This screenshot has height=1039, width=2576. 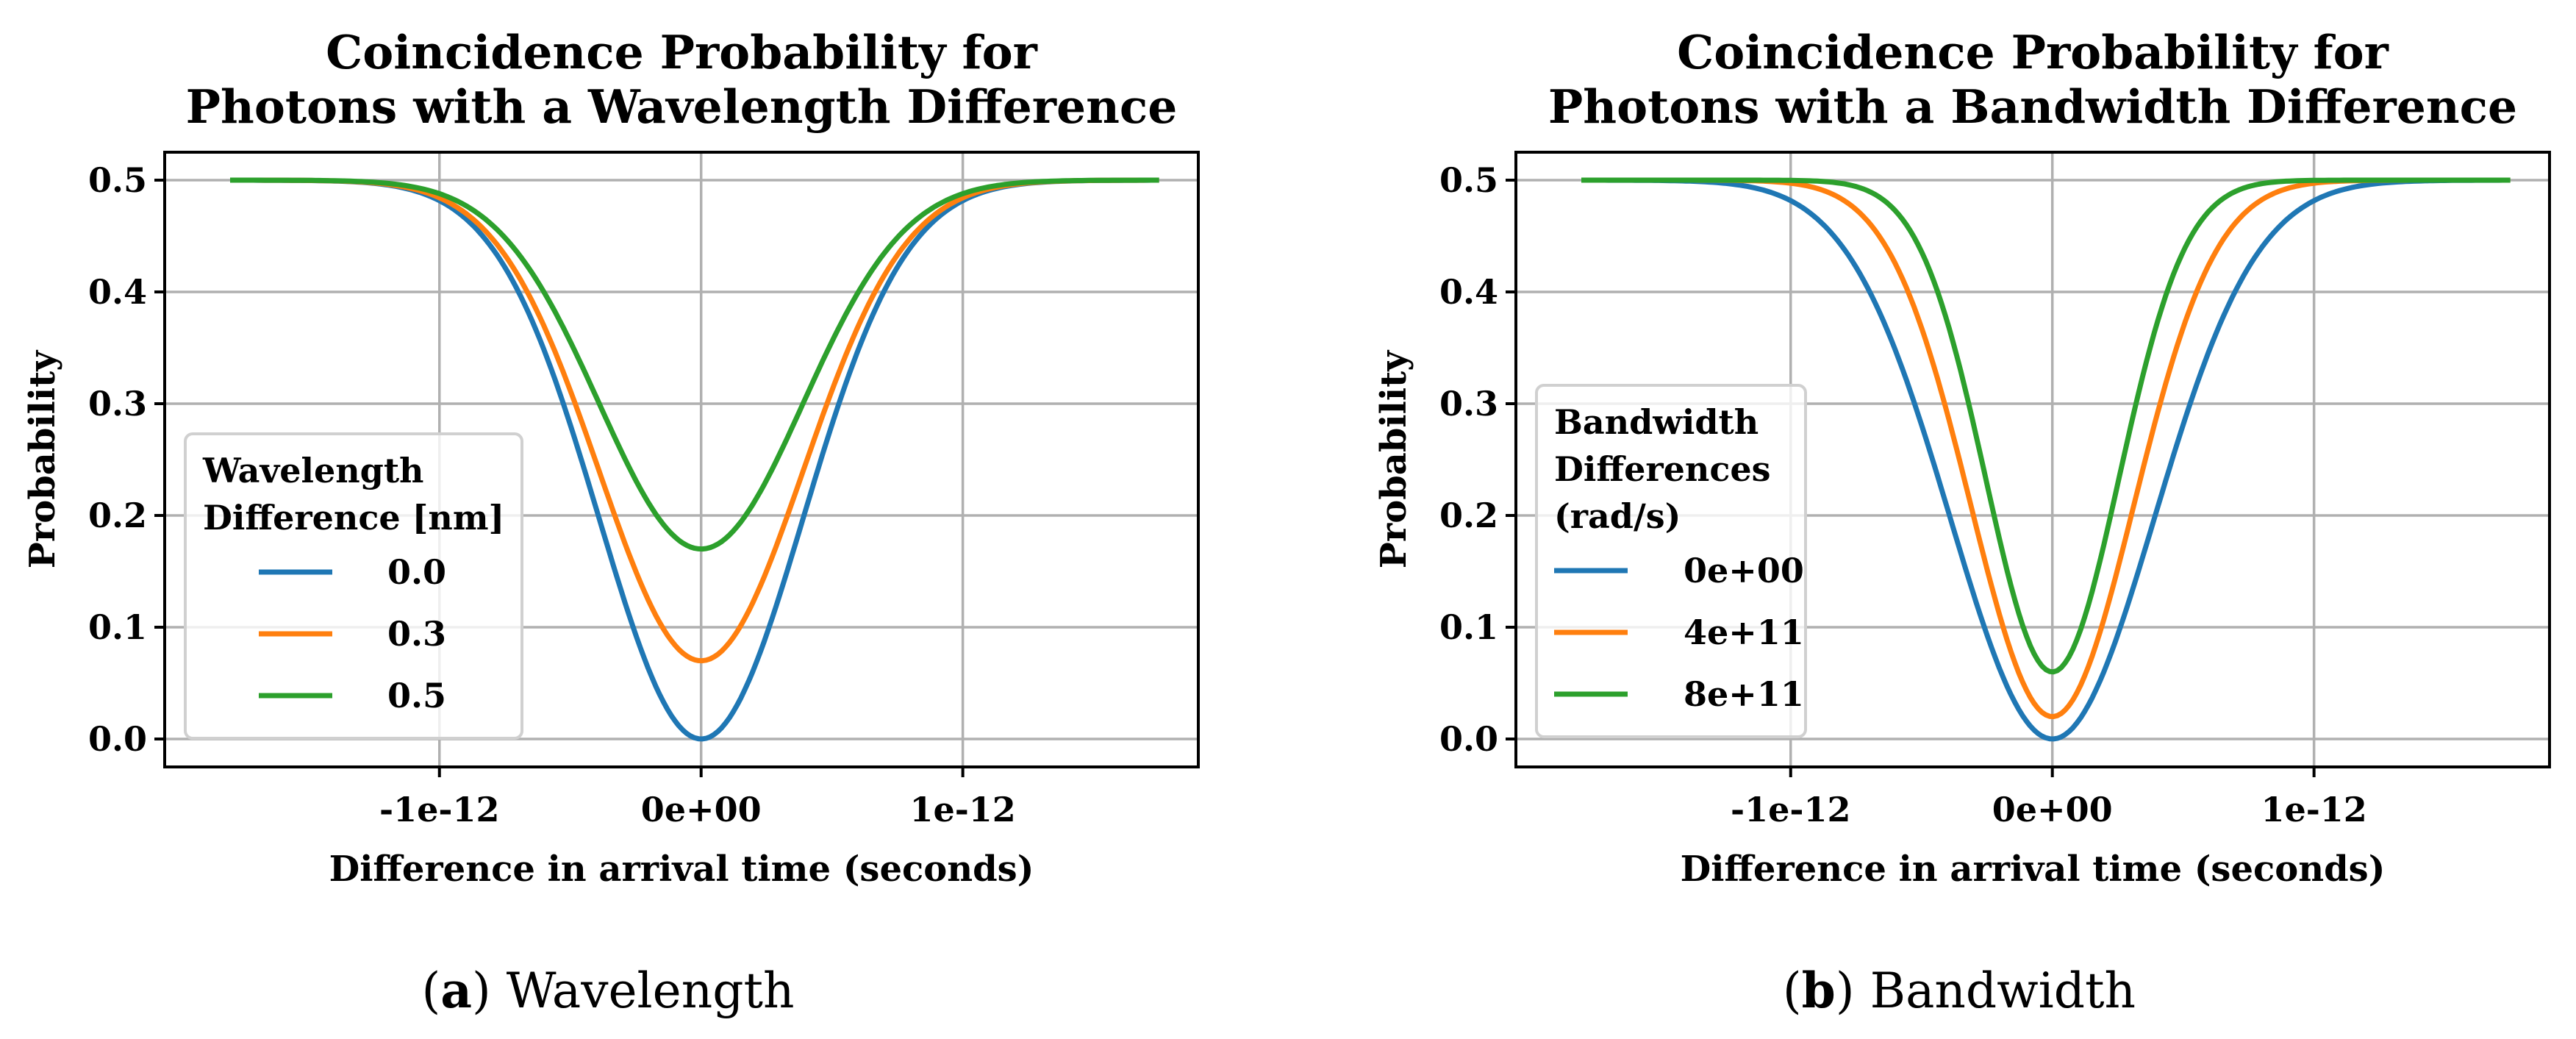 I want to click on legend-label: 0.3, so click(x=417, y=634).